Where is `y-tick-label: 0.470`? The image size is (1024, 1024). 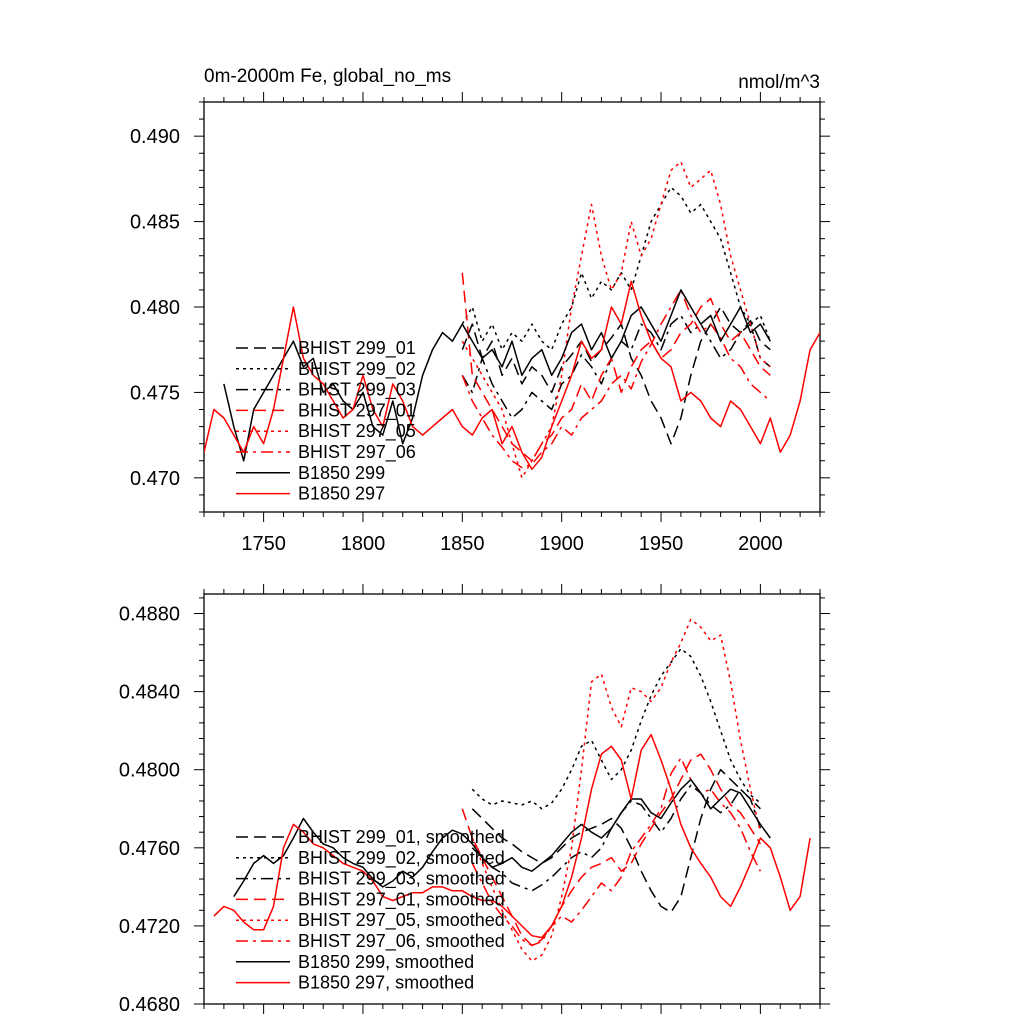
y-tick-label: 0.470 is located at coordinates (155, 479).